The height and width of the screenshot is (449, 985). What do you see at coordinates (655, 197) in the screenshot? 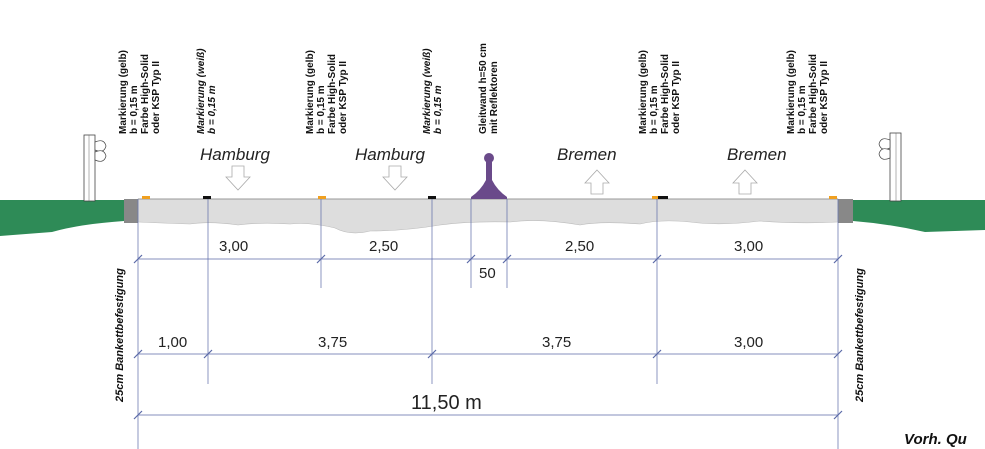
I see `marking-yellow-center-right` at bounding box center [655, 197].